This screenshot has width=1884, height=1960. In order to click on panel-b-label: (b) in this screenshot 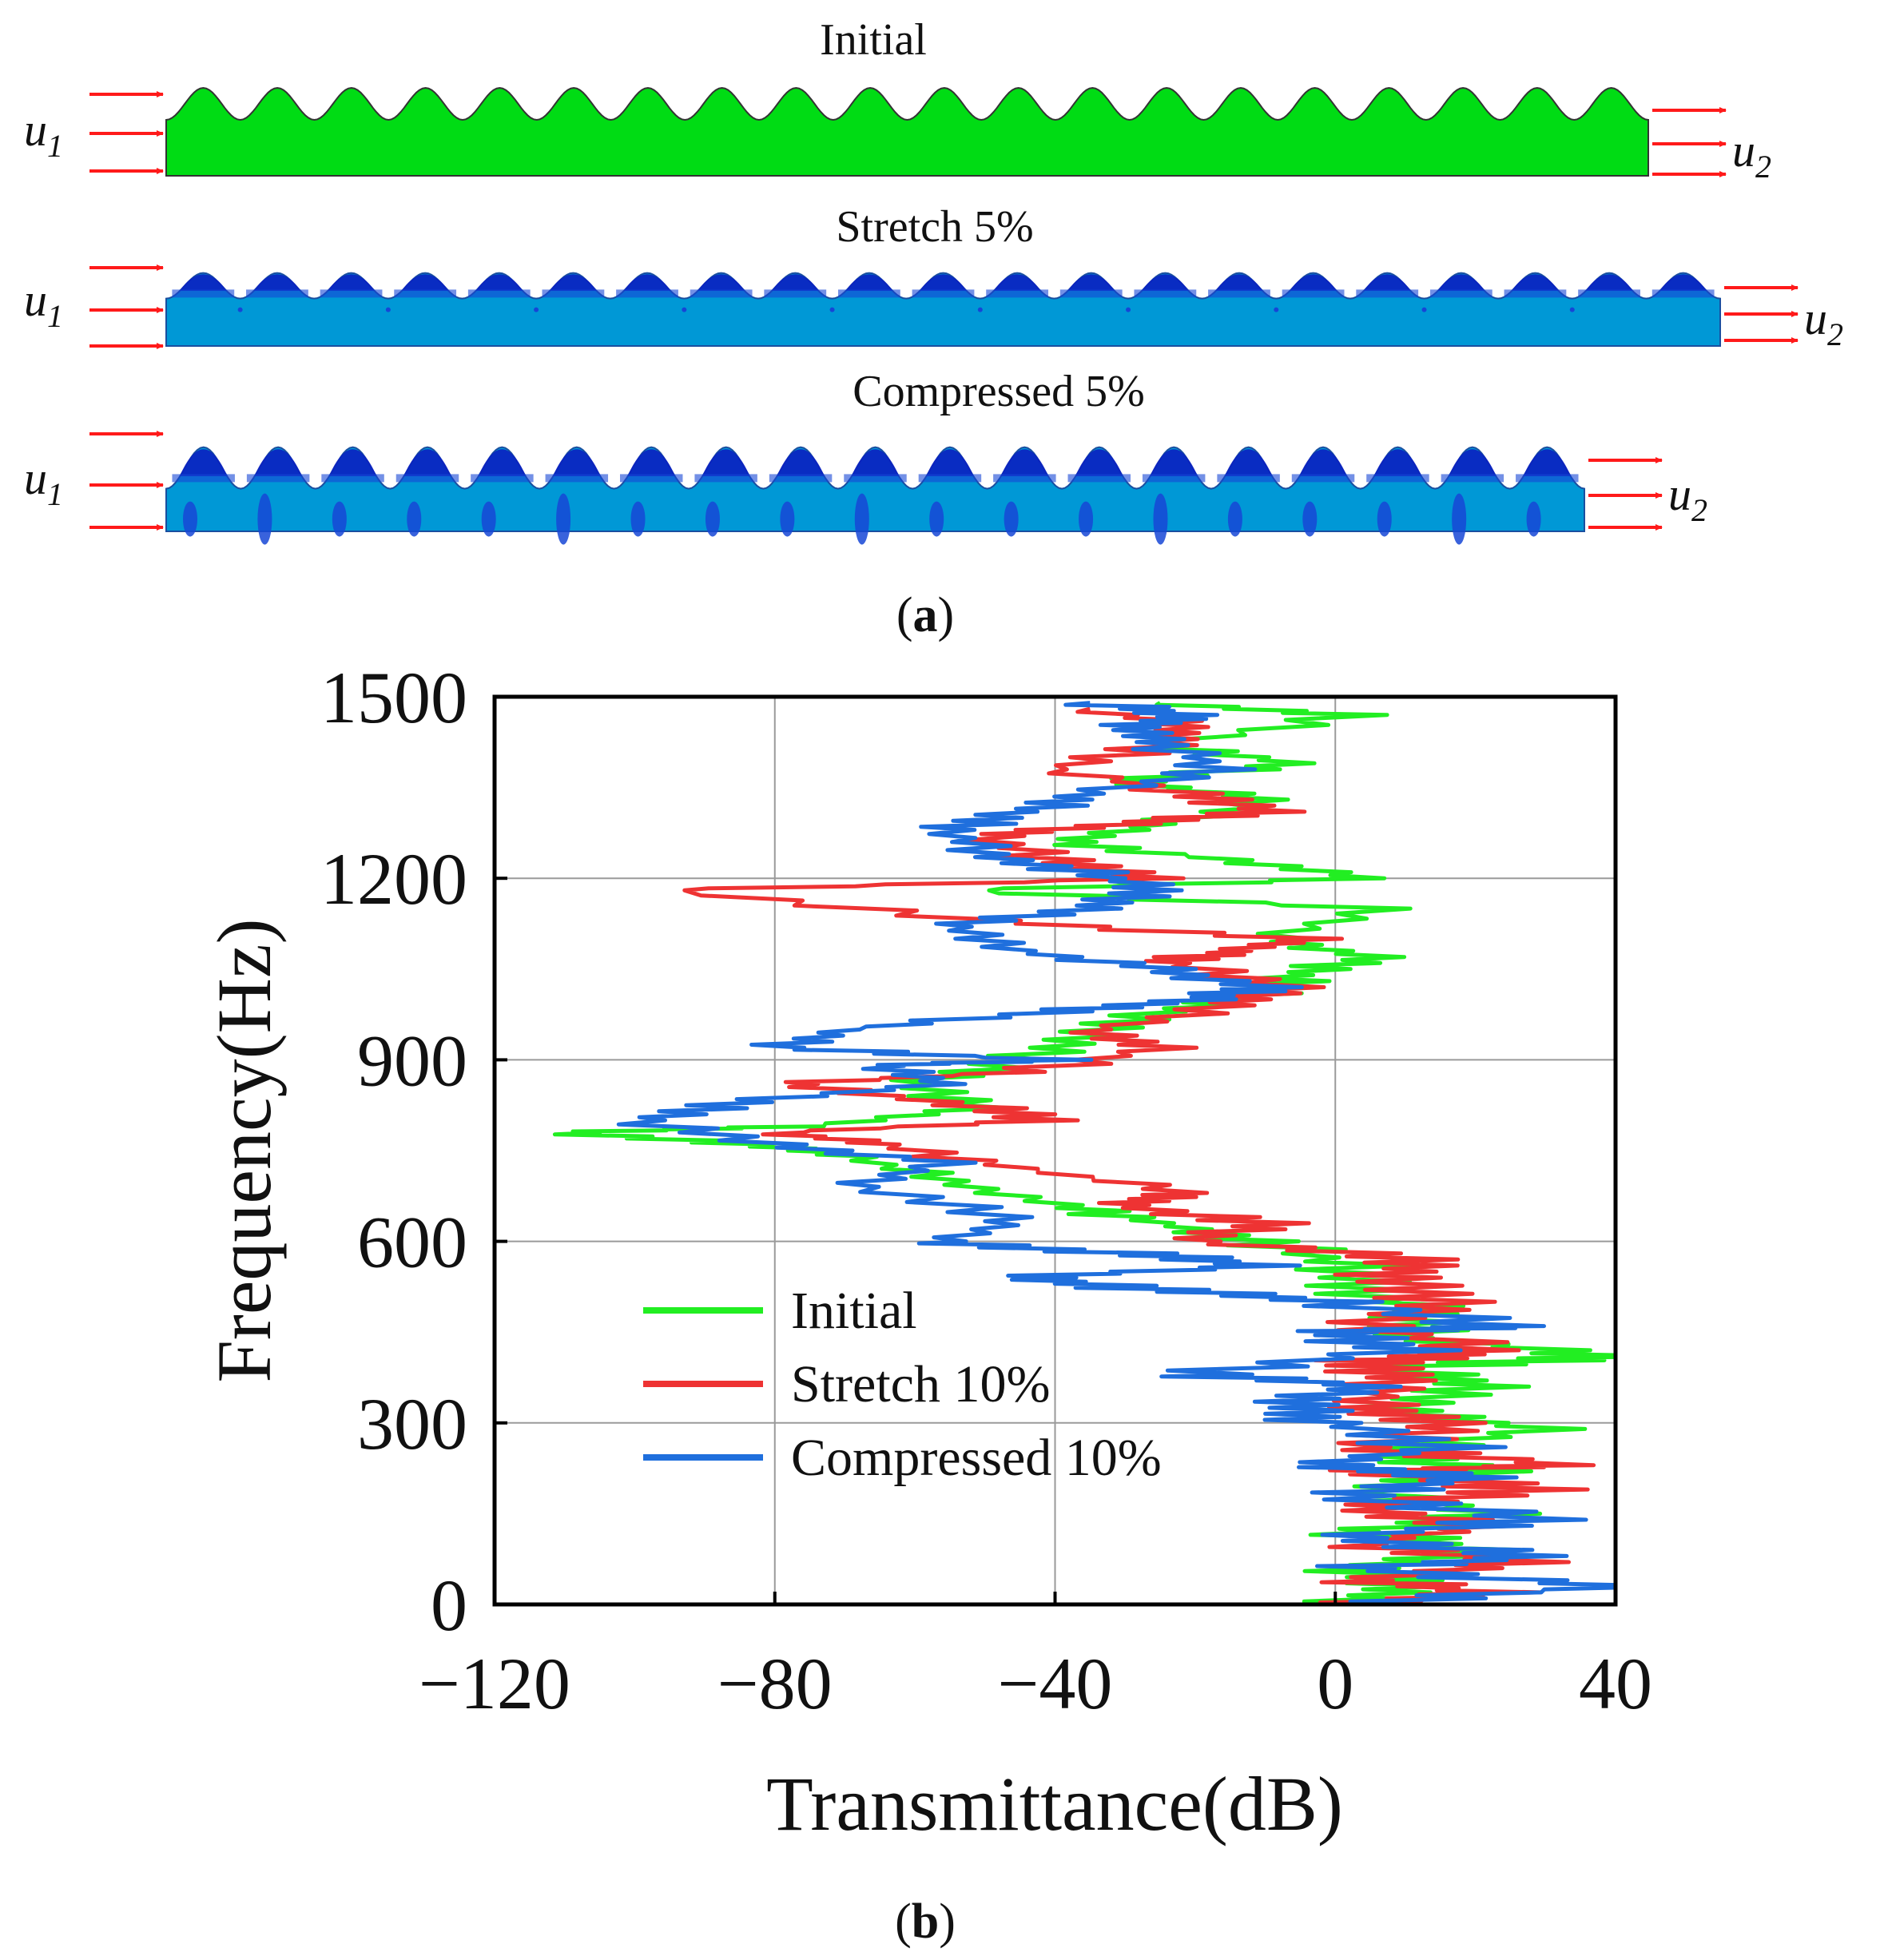, I will do `click(926, 1921)`.